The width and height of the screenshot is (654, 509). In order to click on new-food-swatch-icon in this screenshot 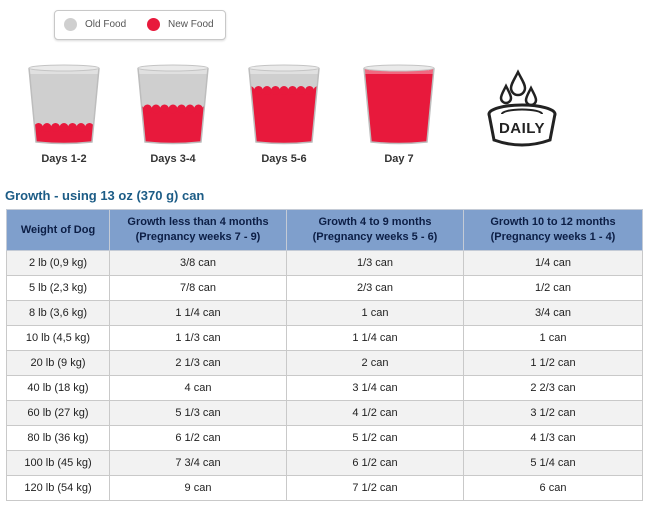, I will do `click(153, 24)`.